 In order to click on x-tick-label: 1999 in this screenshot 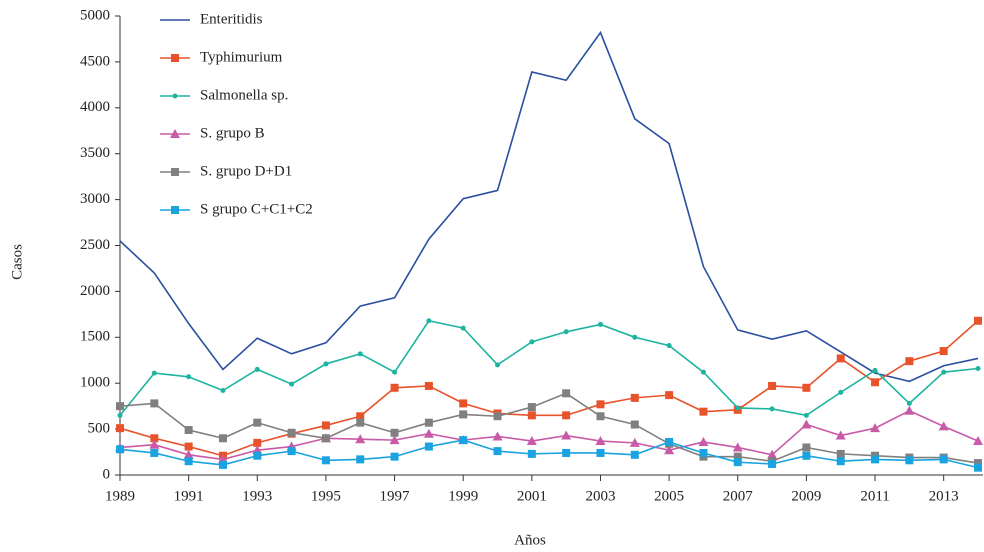, I will do `click(463, 496)`.